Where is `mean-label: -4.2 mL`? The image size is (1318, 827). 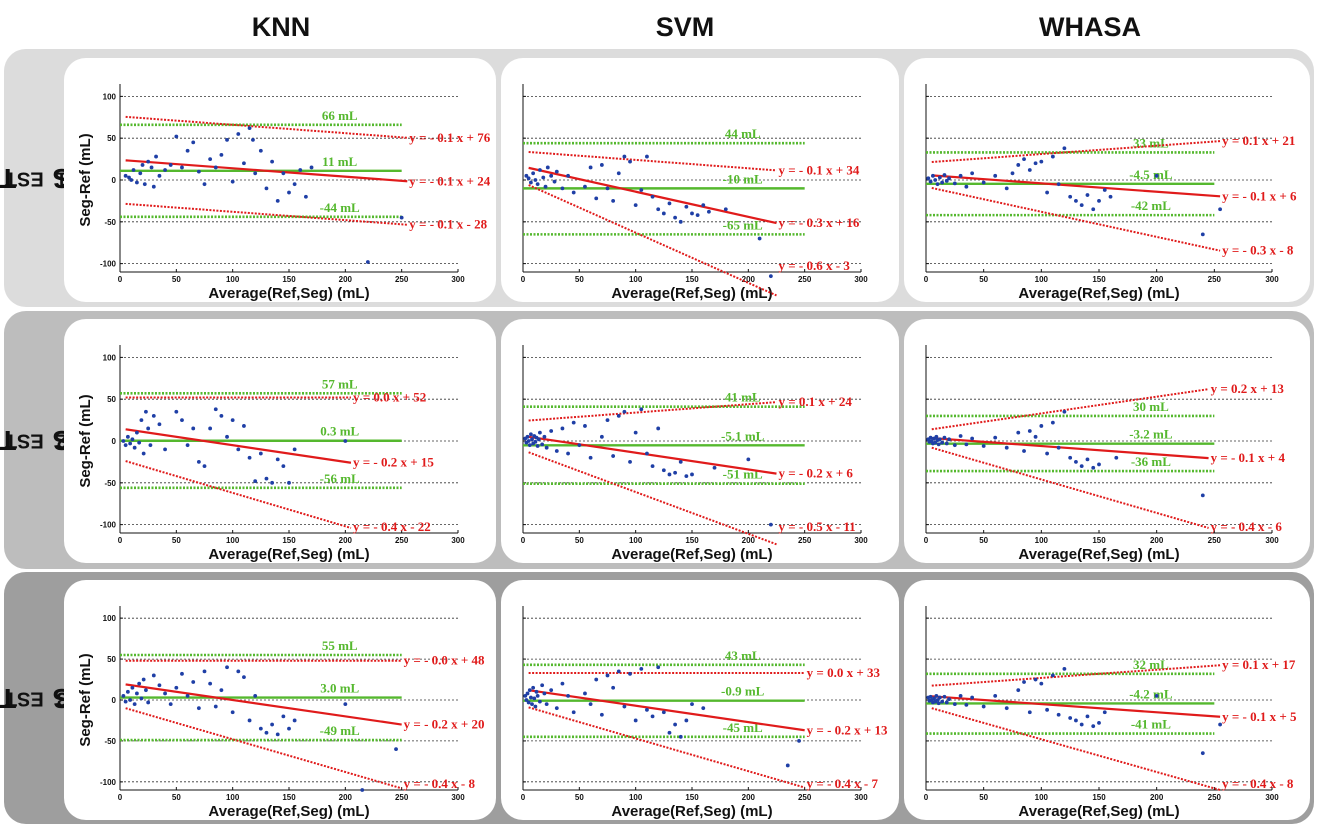
mean-label: -4.2 mL is located at coordinates (1151, 693).